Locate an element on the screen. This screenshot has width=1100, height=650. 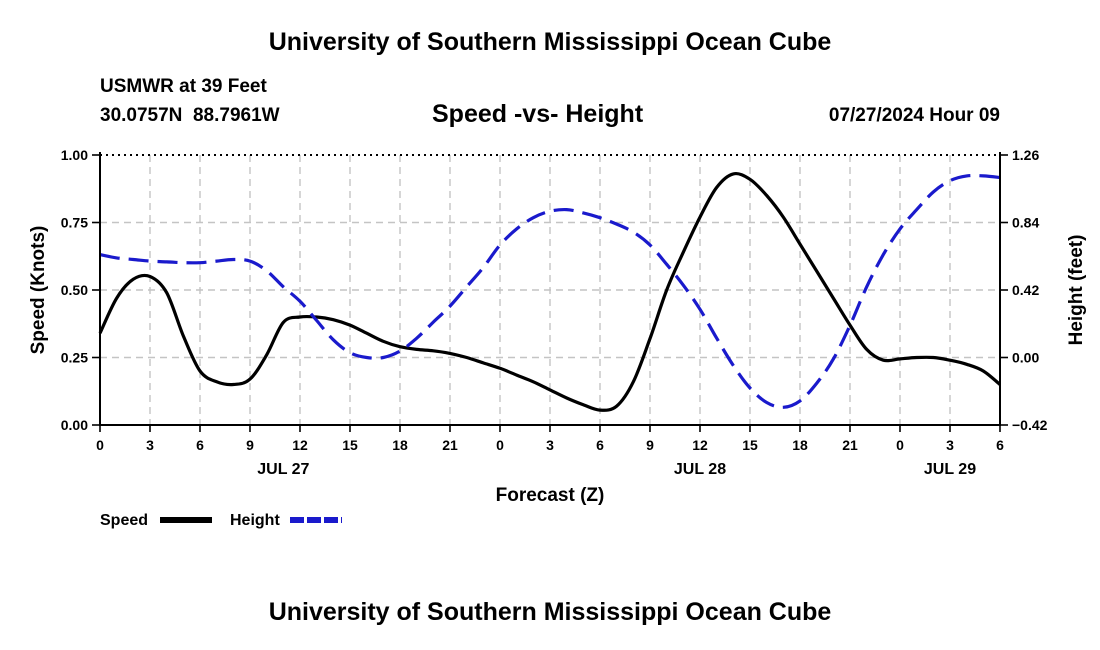
date-label: JUL 29 is located at coordinates (950, 469).